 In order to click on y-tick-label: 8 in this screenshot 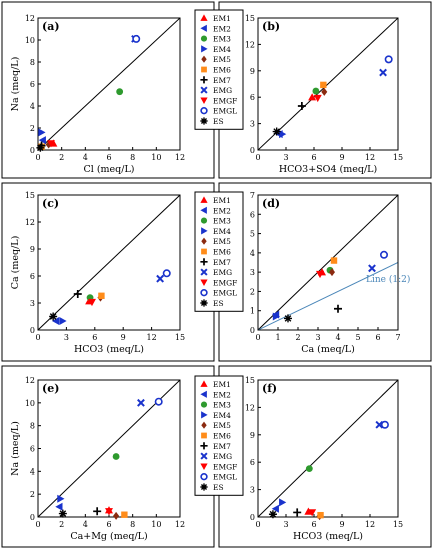, I will do `click(32, 62)`.